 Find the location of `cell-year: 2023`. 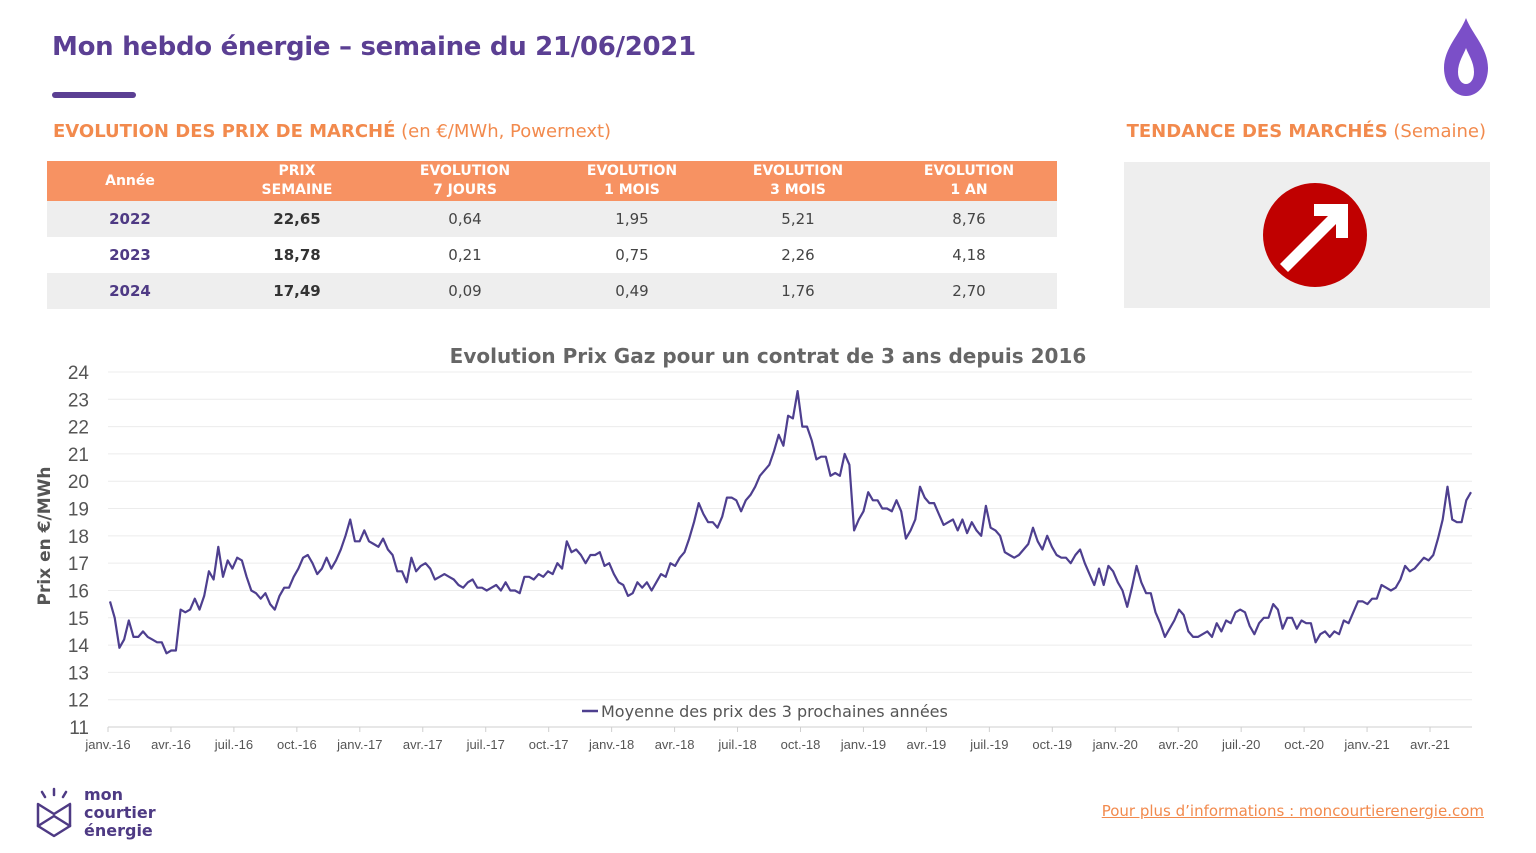

cell-year: 2023 is located at coordinates (130, 255).